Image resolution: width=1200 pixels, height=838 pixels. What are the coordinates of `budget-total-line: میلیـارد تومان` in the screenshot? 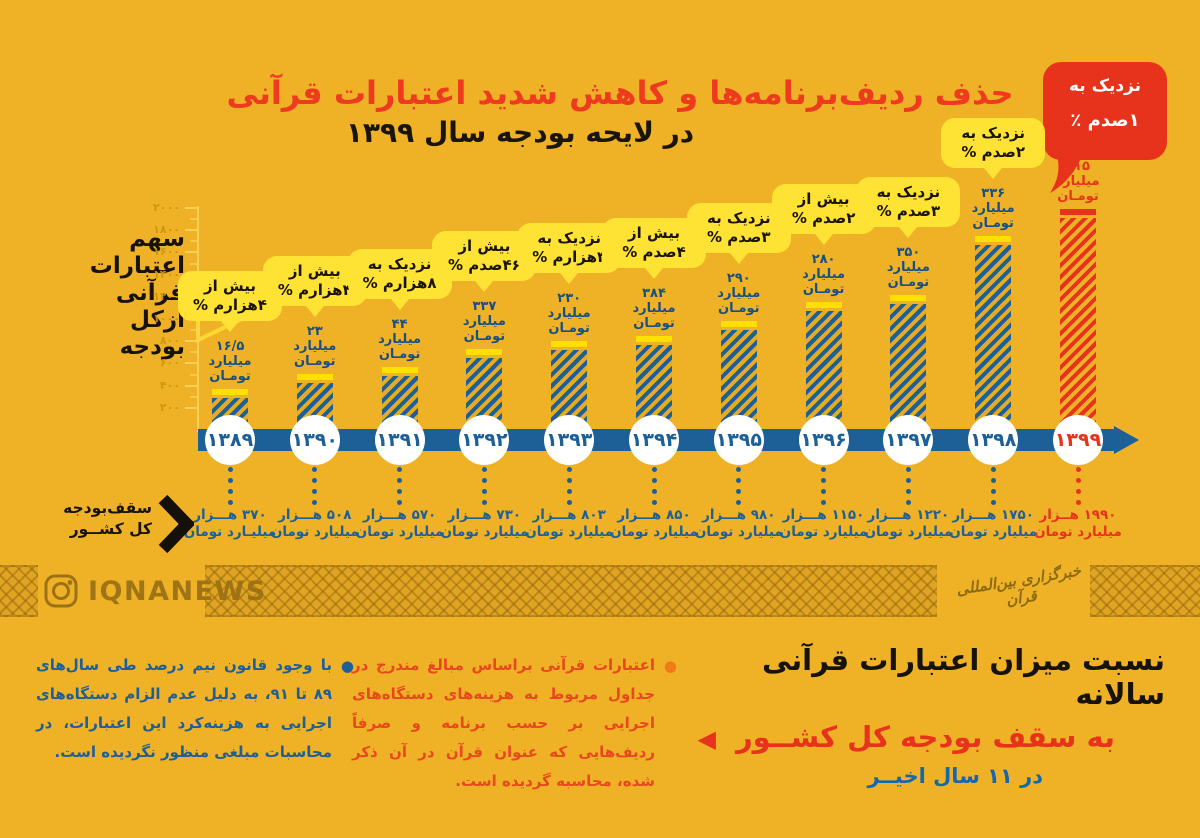 It's located at (230, 532).